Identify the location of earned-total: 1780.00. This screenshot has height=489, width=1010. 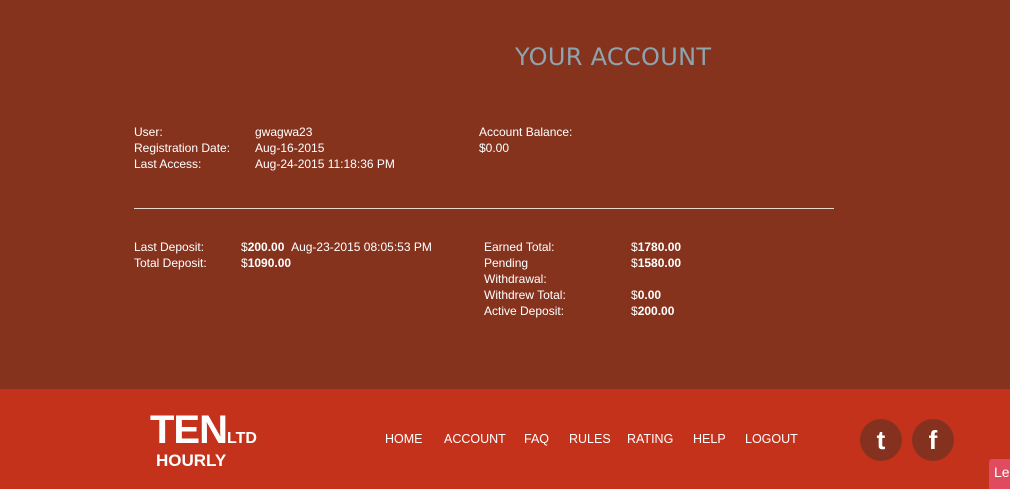
(659, 247).